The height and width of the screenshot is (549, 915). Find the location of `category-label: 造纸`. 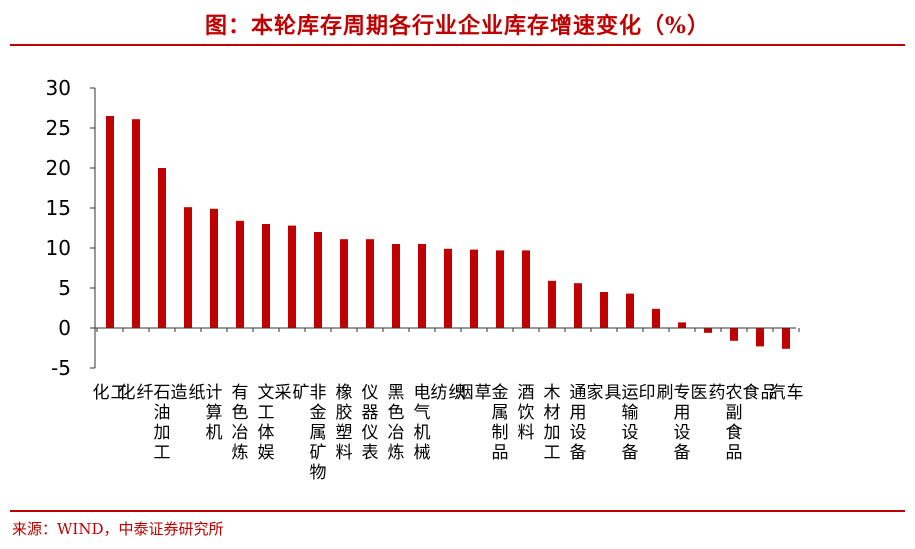

category-label: 造纸 is located at coordinates (188, 393).